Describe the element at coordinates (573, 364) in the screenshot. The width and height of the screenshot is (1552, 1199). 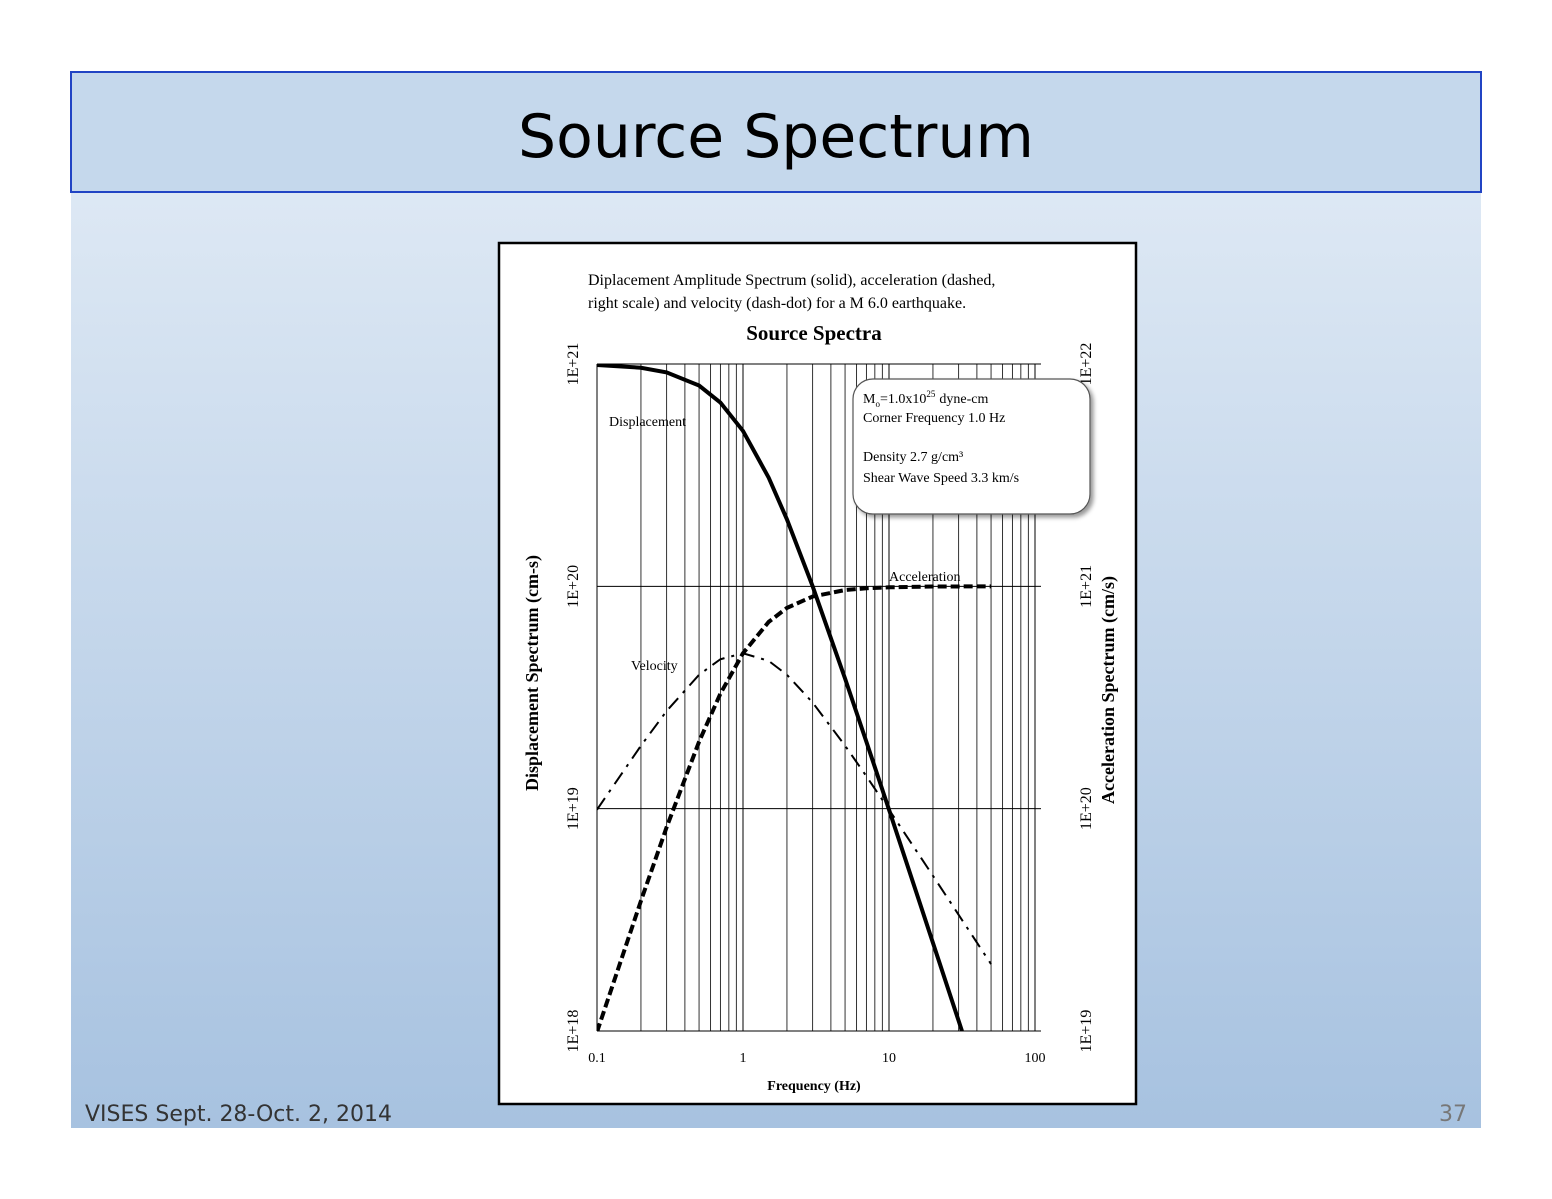
I see `y-tick-label: 1E+21` at that location.